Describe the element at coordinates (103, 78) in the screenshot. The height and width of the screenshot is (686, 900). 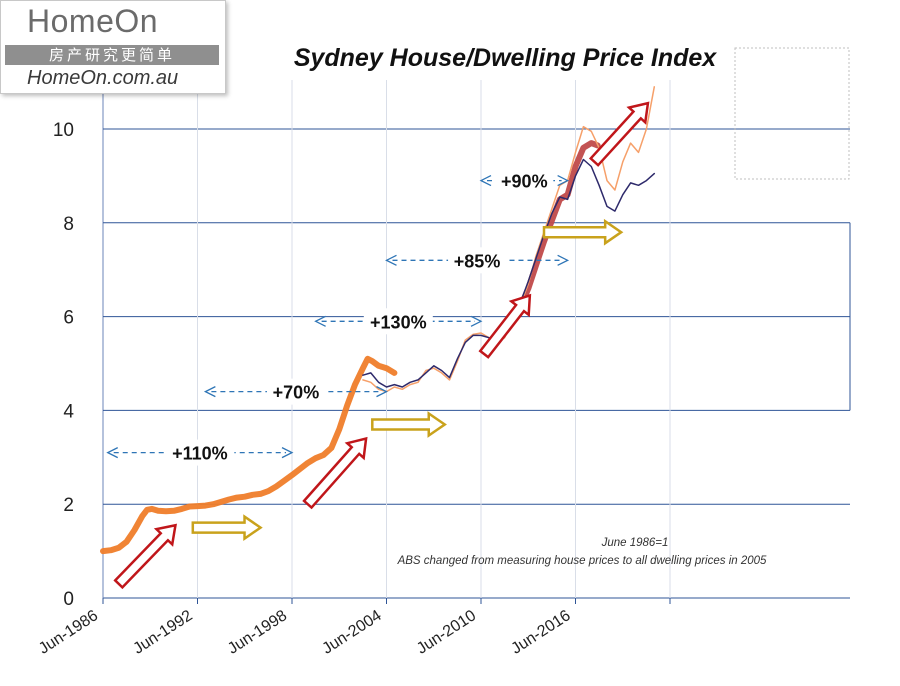
I see `logo-url: HomeOn.com.au` at that location.